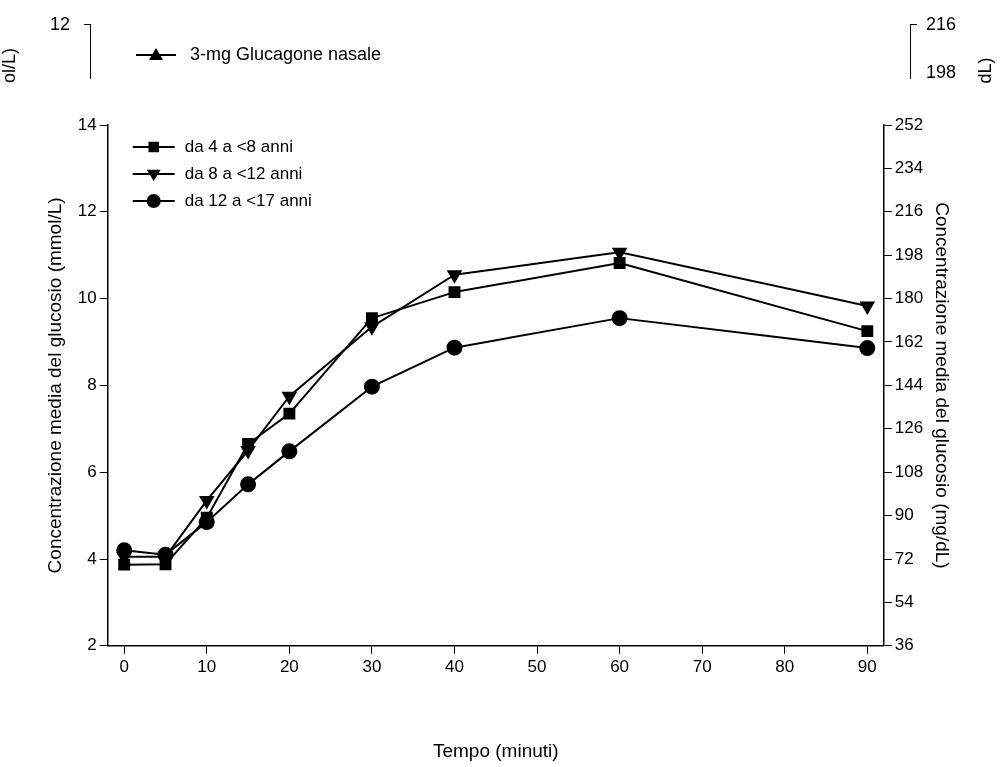 This screenshot has height=767, width=1006. Describe the element at coordinates (943, 385) in the screenshot. I see `y2-axis-title: Concentrazione media del glucosio (mg/dL)` at that location.